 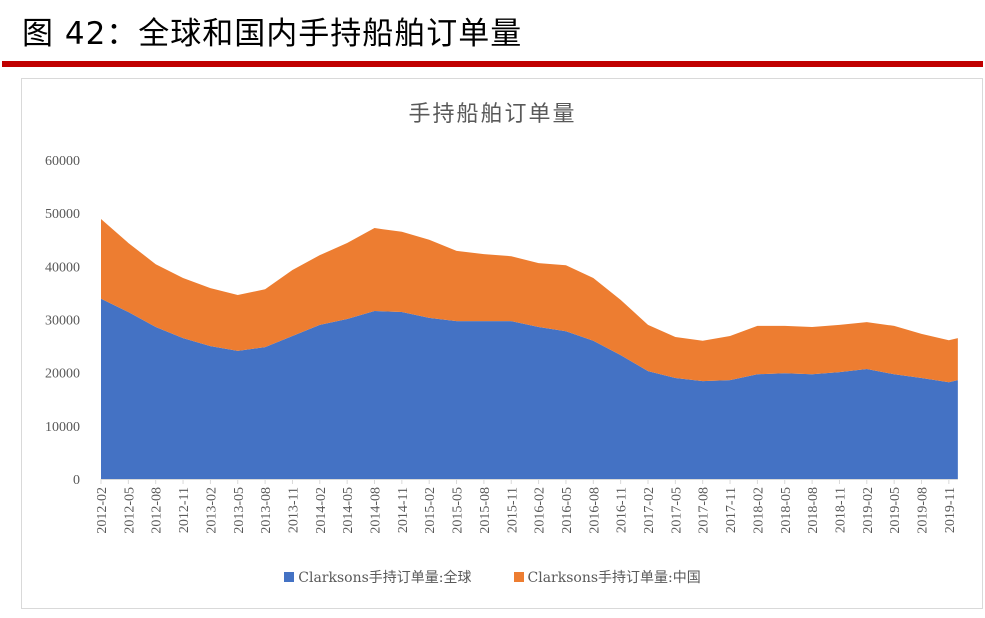 What do you see at coordinates (293, 510) in the screenshot?
I see `x-tick-label: 2013-11` at bounding box center [293, 510].